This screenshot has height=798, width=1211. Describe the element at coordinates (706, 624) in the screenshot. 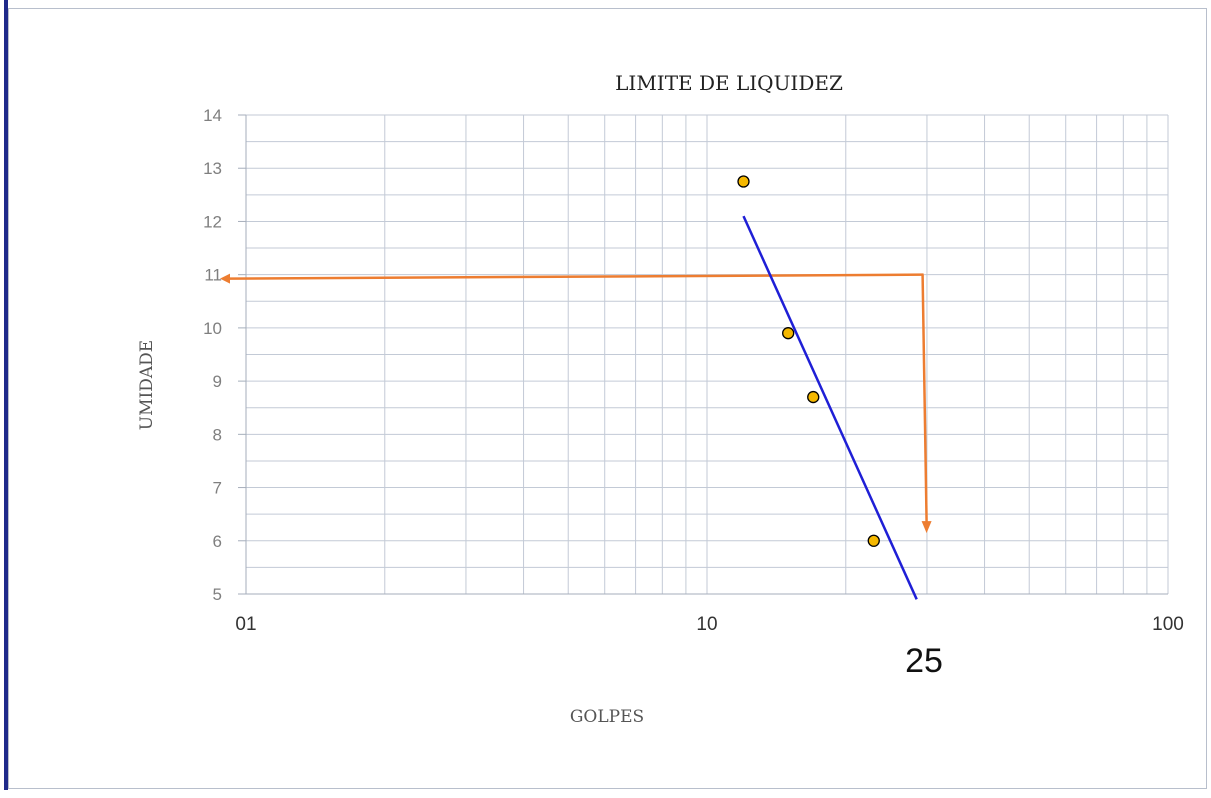

I see `x-tick-label: 10` at that location.